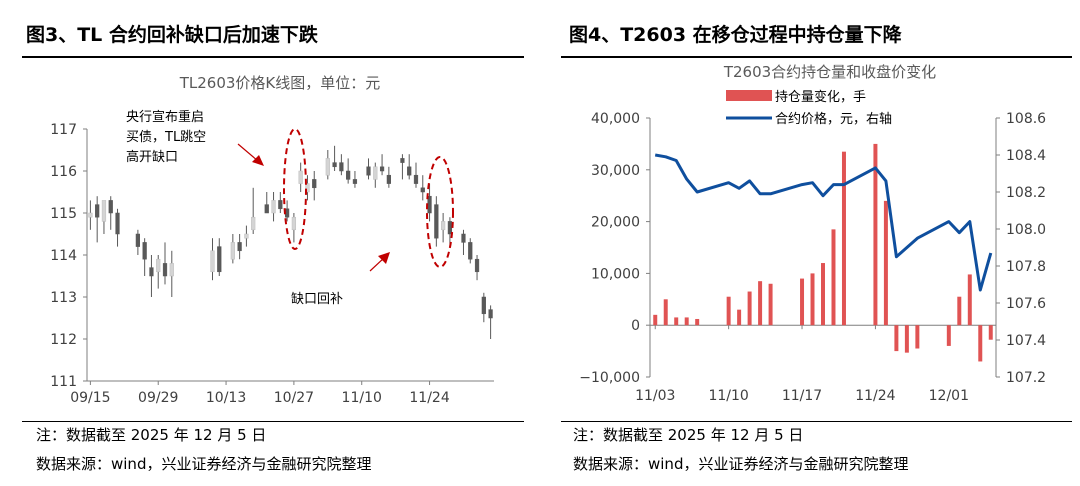 The image size is (1080, 486). I want to click on annotation-pboc-line-3: 高开缺口, so click(152, 157).